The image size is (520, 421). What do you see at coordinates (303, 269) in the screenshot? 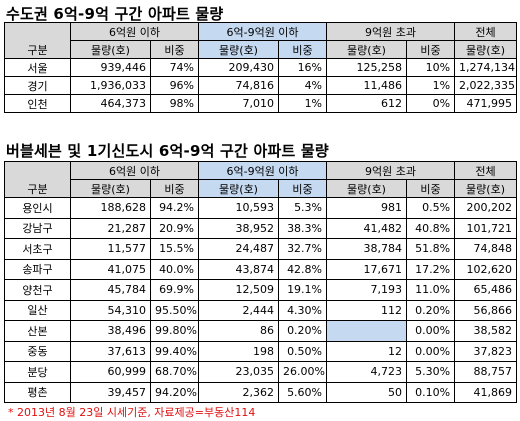
I see `table-cell: 42.8%` at bounding box center [303, 269].